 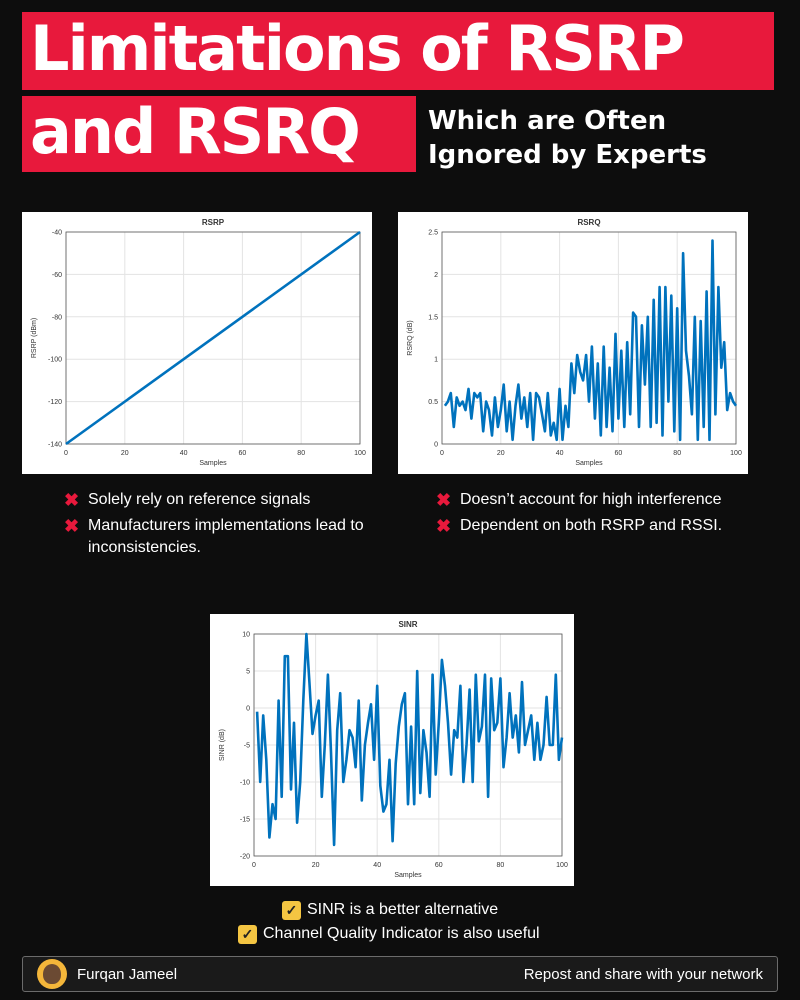 What do you see at coordinates (591, 525) in the screenshot?
I see `bullet-text: Dependent on both RSRP and RSSI.` at bounding box center [591, 525].